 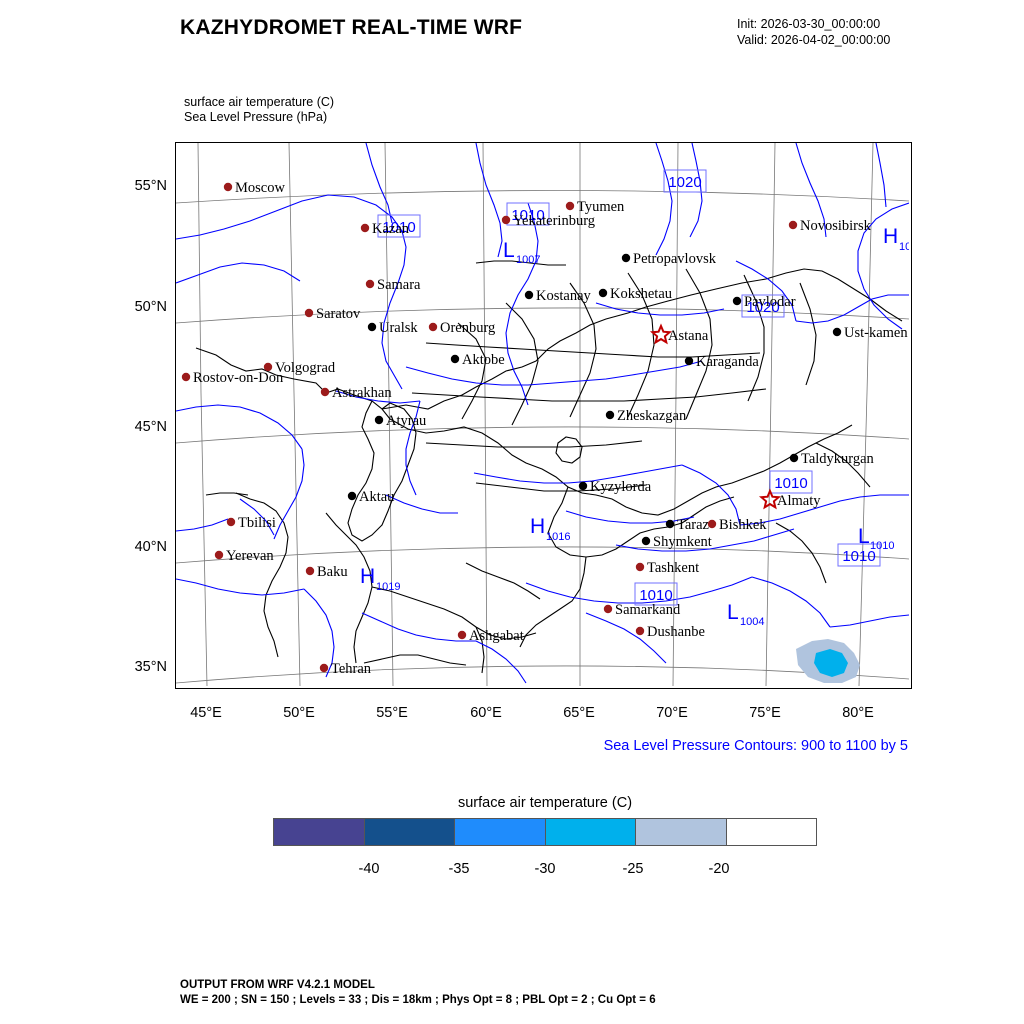 I want to click on city-marker: Ashgabat, so click(x=490, y=636).